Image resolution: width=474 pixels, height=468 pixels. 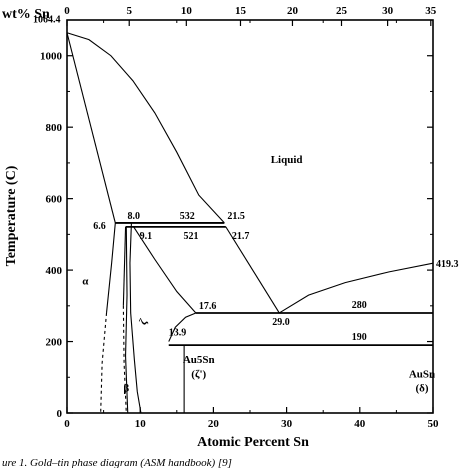 What do you see at coordinates (422, 374) in the screenshot?
I see `phase-label: AuSn` at bounding box center [422, 374].